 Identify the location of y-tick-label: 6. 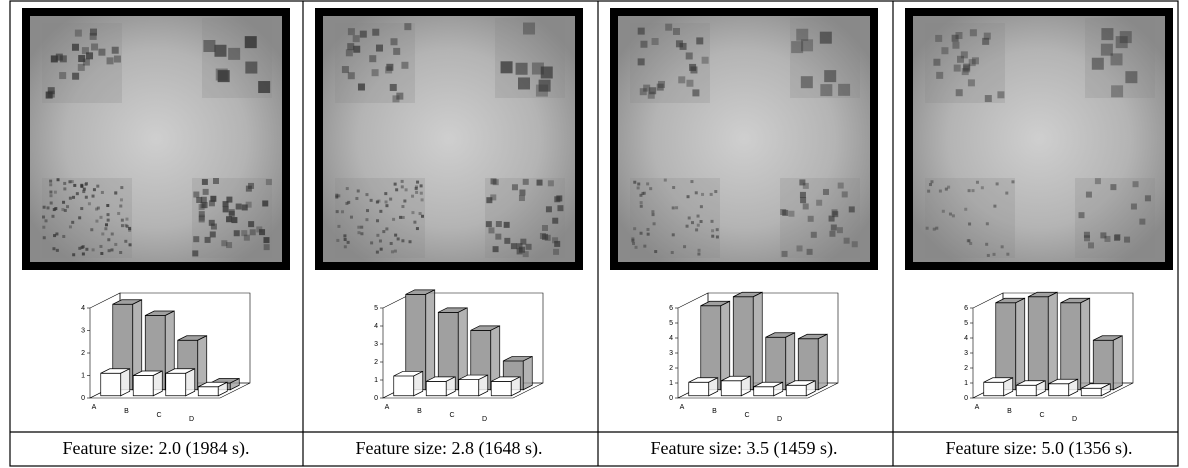
(966, 308).